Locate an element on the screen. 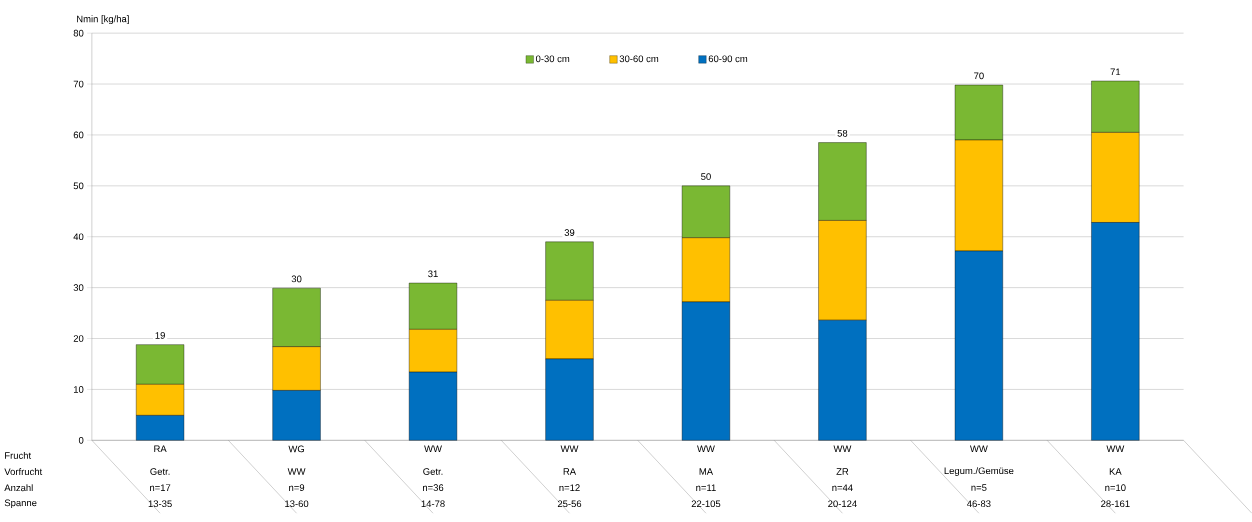 The width and height of the screenshot is (1252, 522). x-tick-label: WG is located at coordinates (296, 449).